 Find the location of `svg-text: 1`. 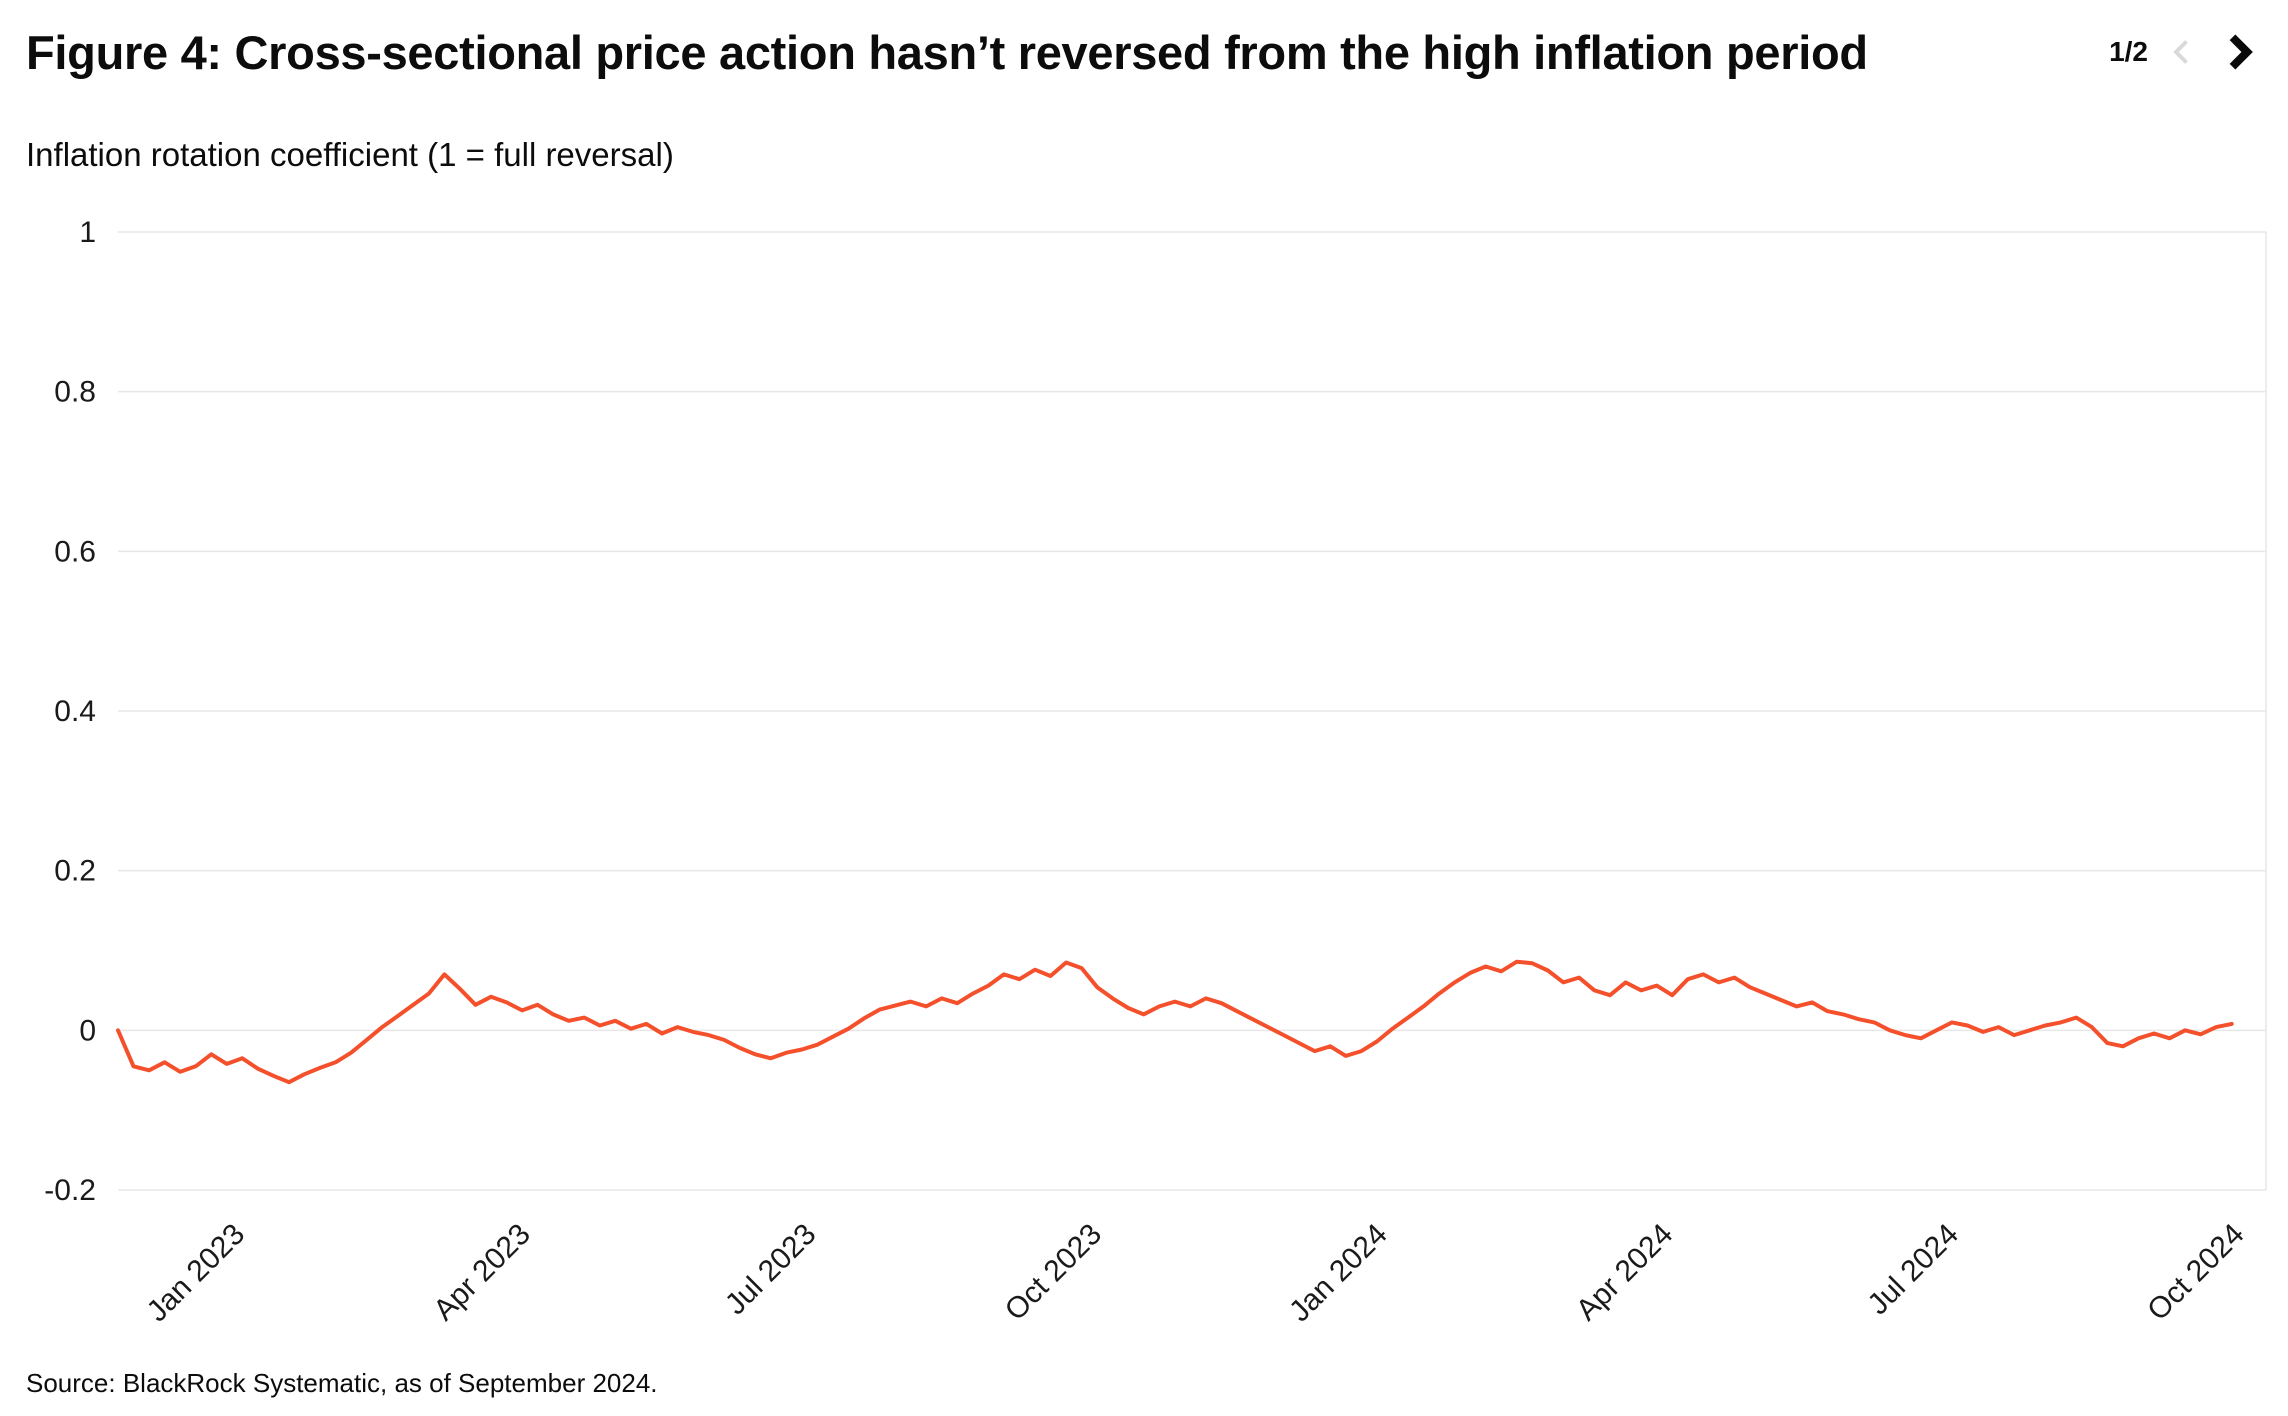

svg-text: 1 is located at coordinates (87, 232).